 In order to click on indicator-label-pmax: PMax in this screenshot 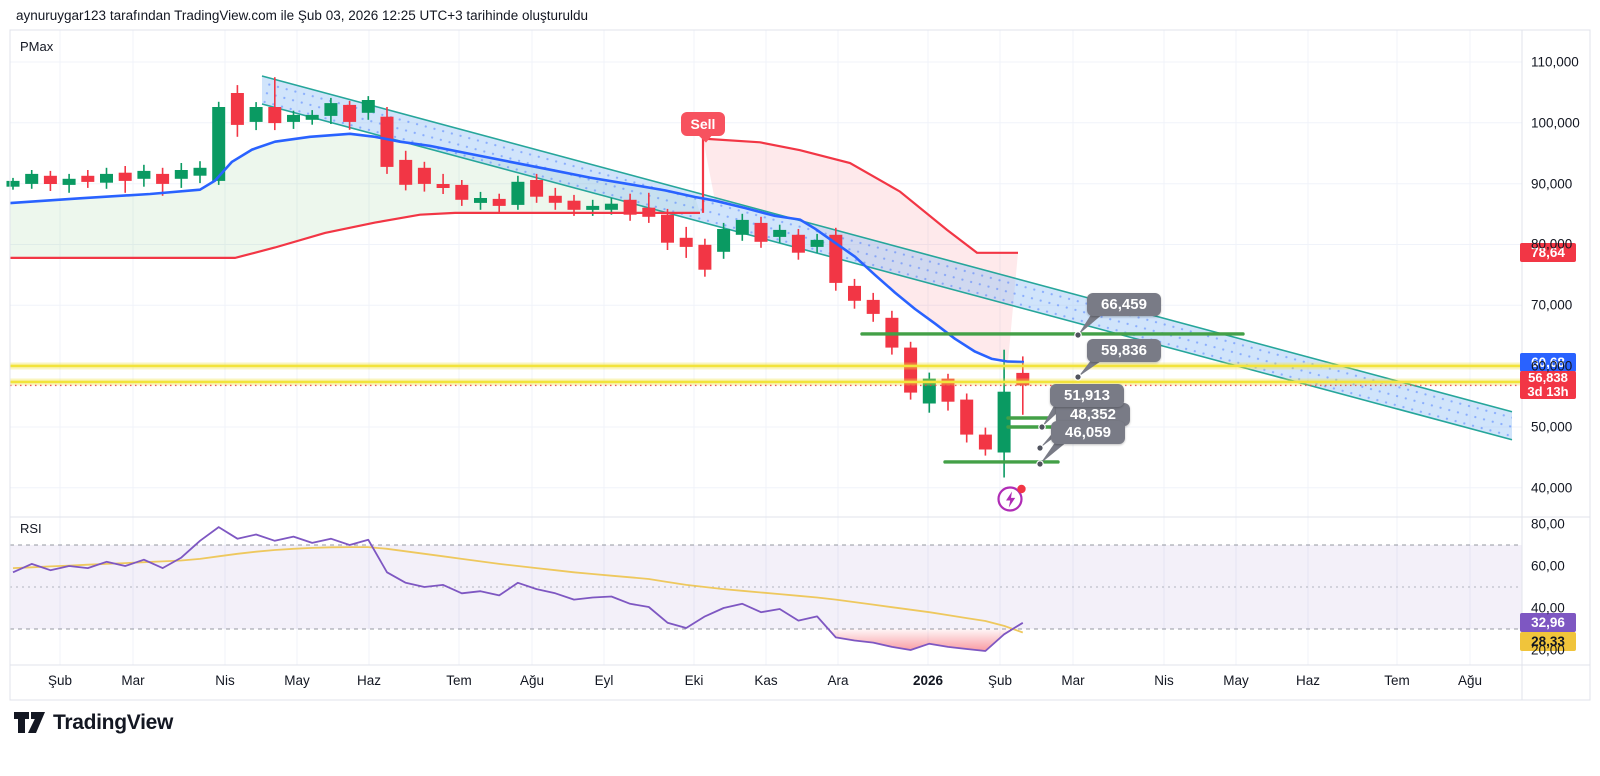, I will do `click(37, 46)`.